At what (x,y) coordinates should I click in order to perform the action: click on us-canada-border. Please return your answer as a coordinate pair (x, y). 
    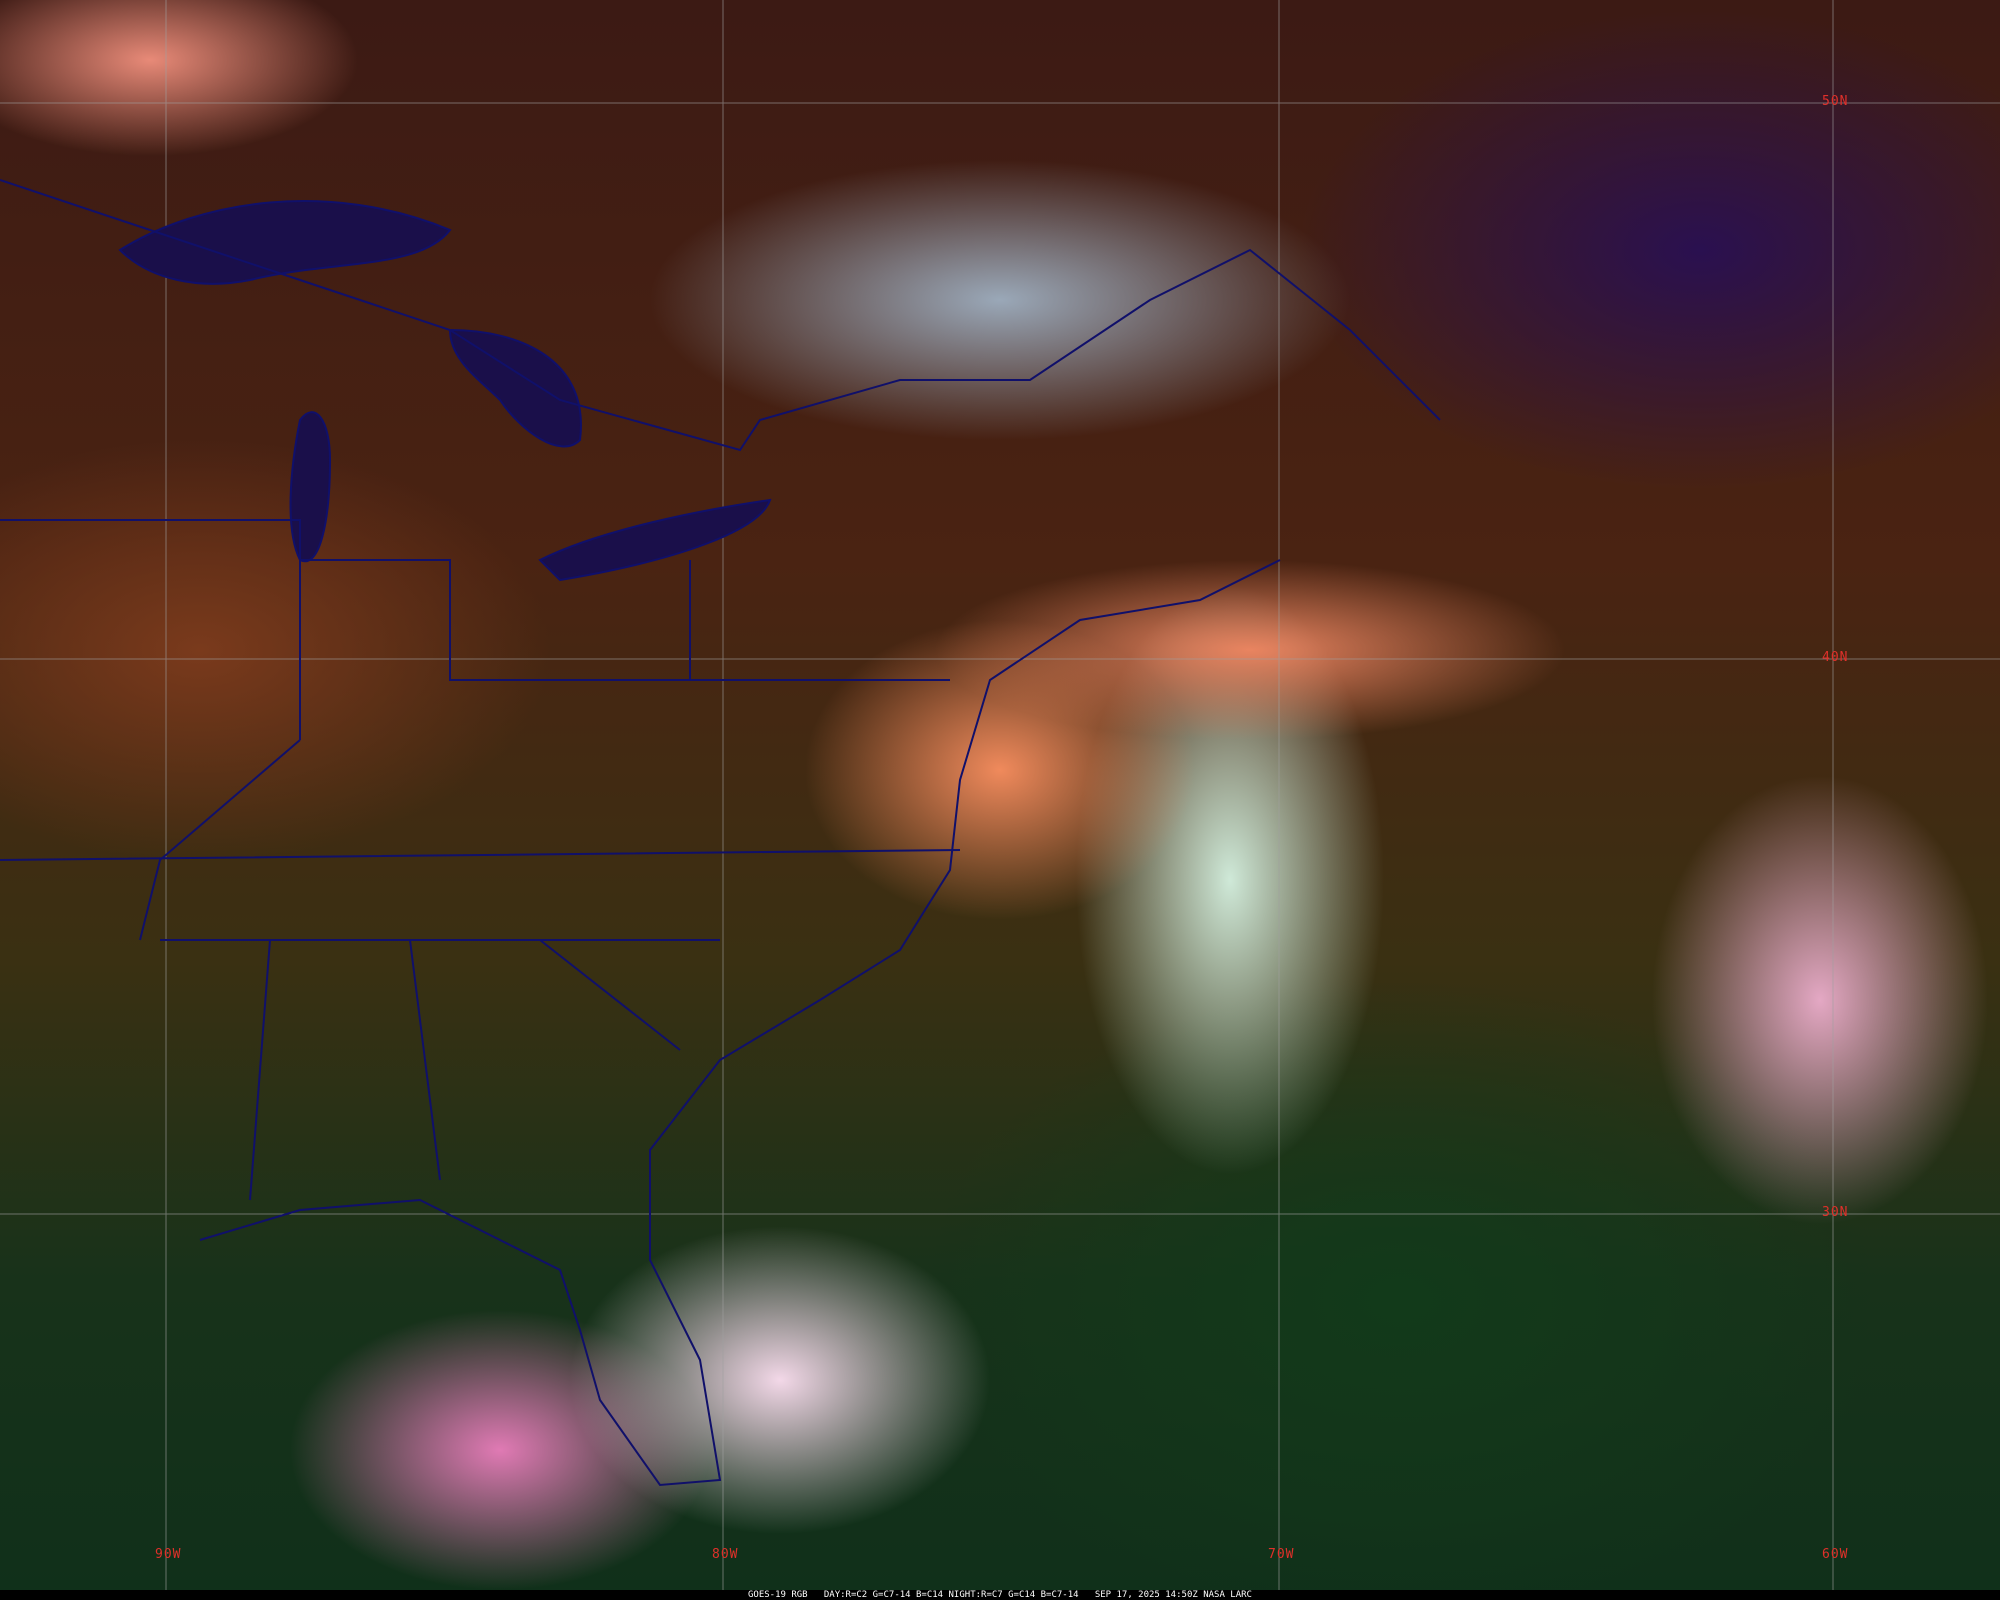
    Looking at the image, I should click on (720, 315).